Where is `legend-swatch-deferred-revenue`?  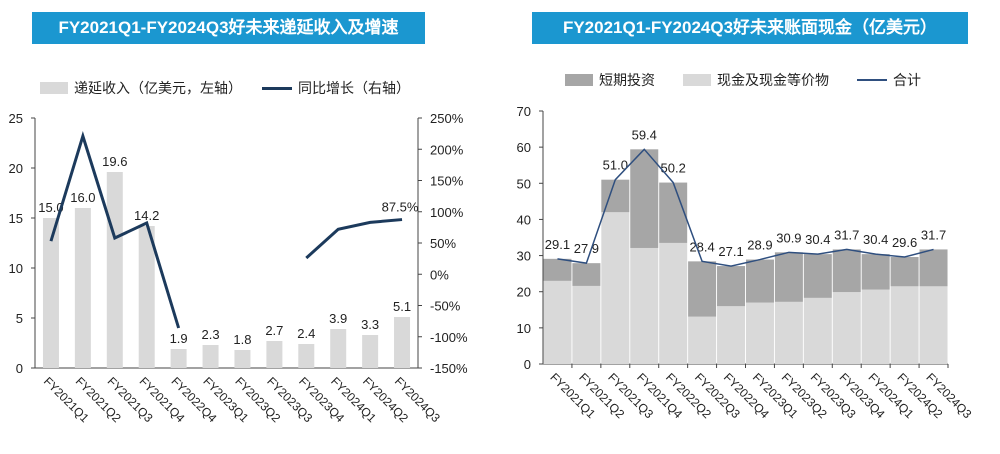 legend-swatch-deferred-revenue is located at coordinates (54, 88).